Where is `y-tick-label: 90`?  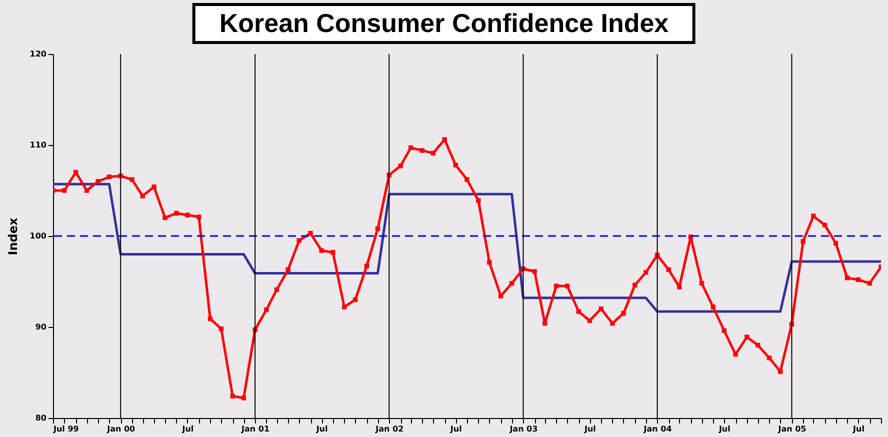
y-tick-label: 90 is located at coordinates (41, 327).